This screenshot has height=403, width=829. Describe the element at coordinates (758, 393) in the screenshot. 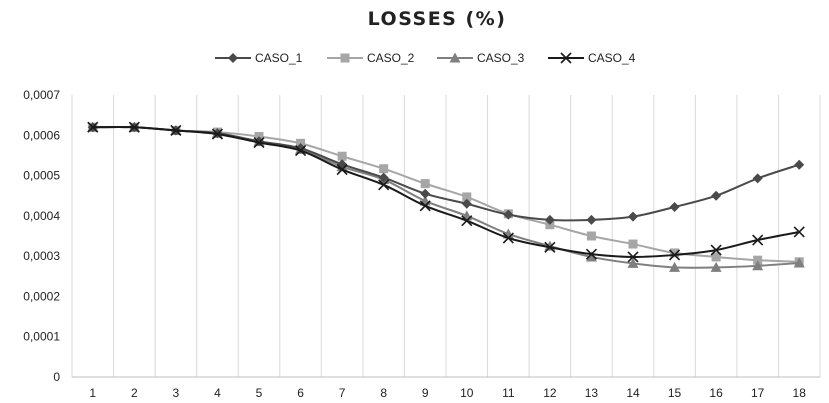

I see `x-tick-label: 17` at that location.